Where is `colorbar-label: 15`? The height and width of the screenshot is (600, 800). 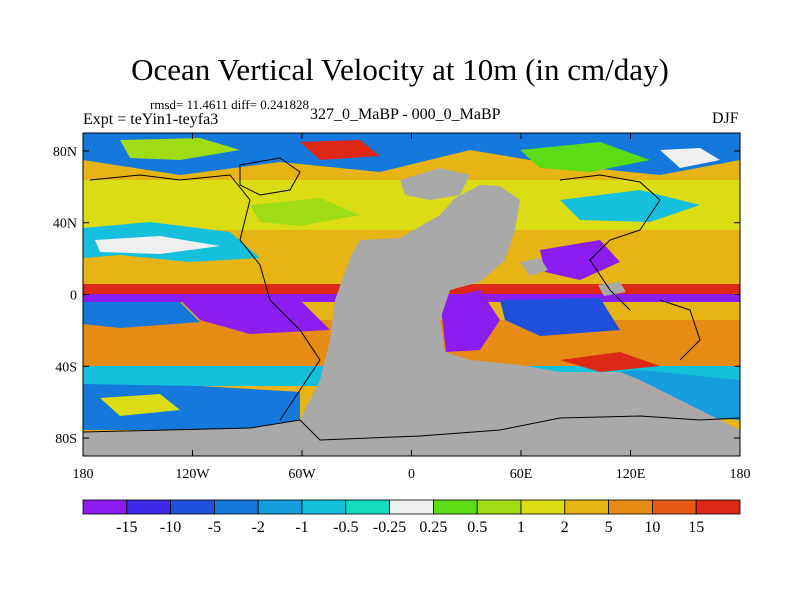 colorbar-label: 15 is located at coordinates (696, 527).